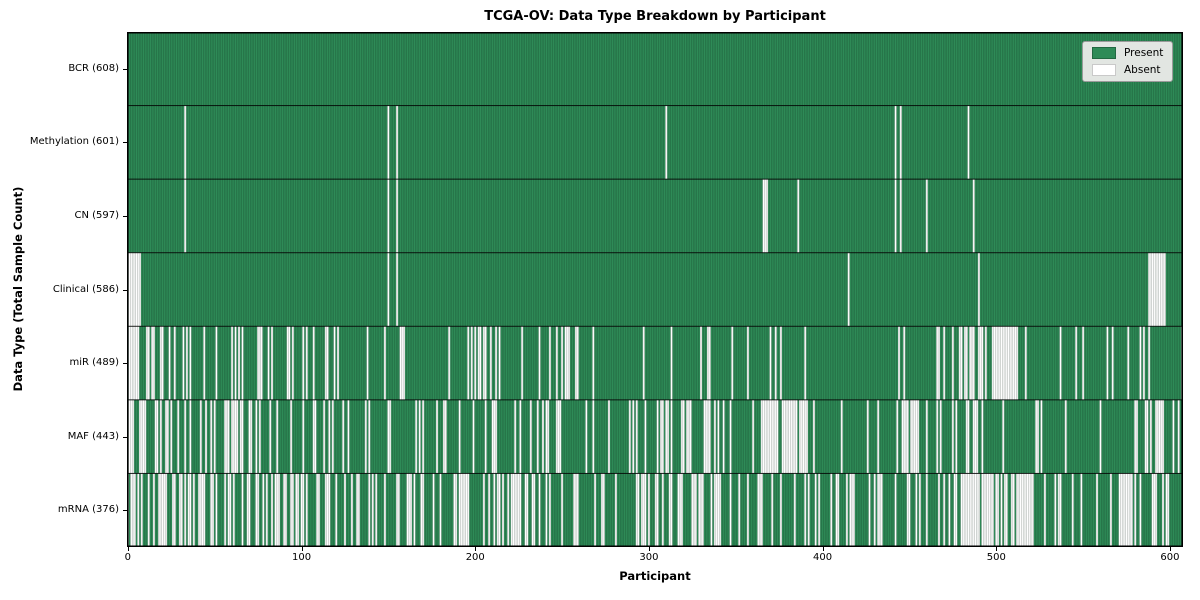 This screenshot has height=600, width=1200. I want to click on x-tick-label-100: 100, so click(302, 557).